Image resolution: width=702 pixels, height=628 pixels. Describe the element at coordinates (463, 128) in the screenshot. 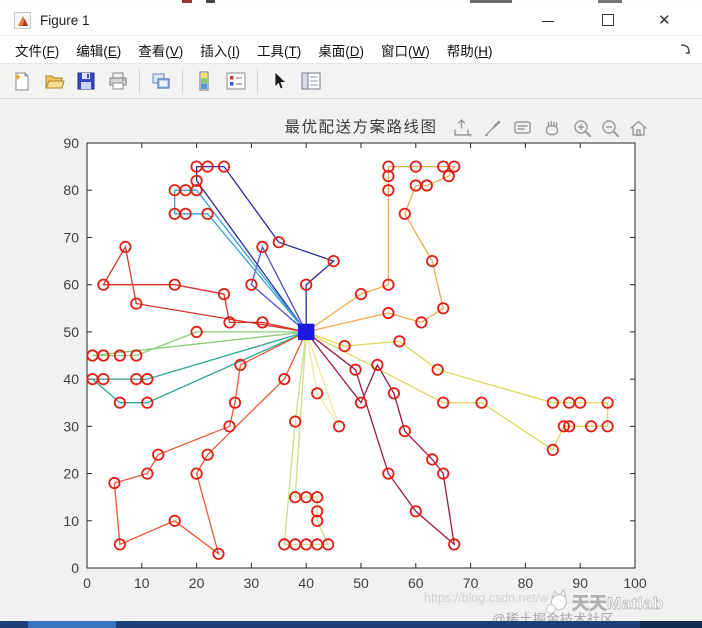

I see `axes-toolbar-export-icon` at that location.